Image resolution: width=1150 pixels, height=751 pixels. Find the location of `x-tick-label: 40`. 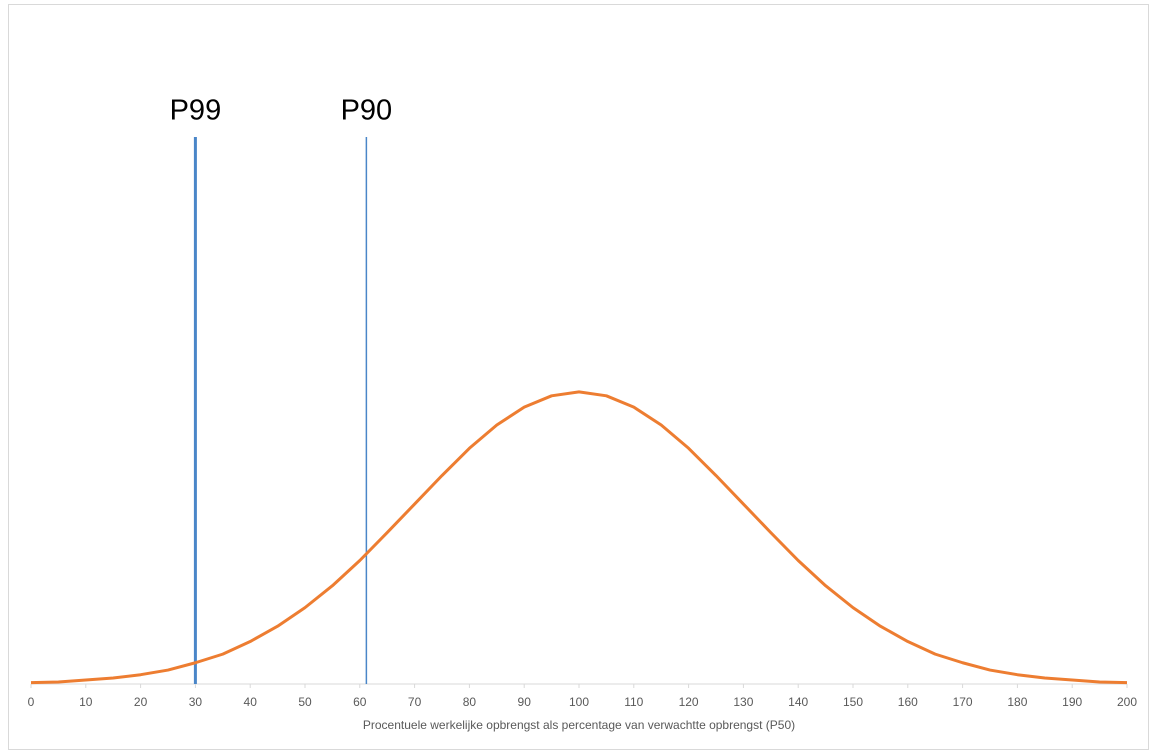

x-tick-label: 40 is located at coordinates (251, 702).